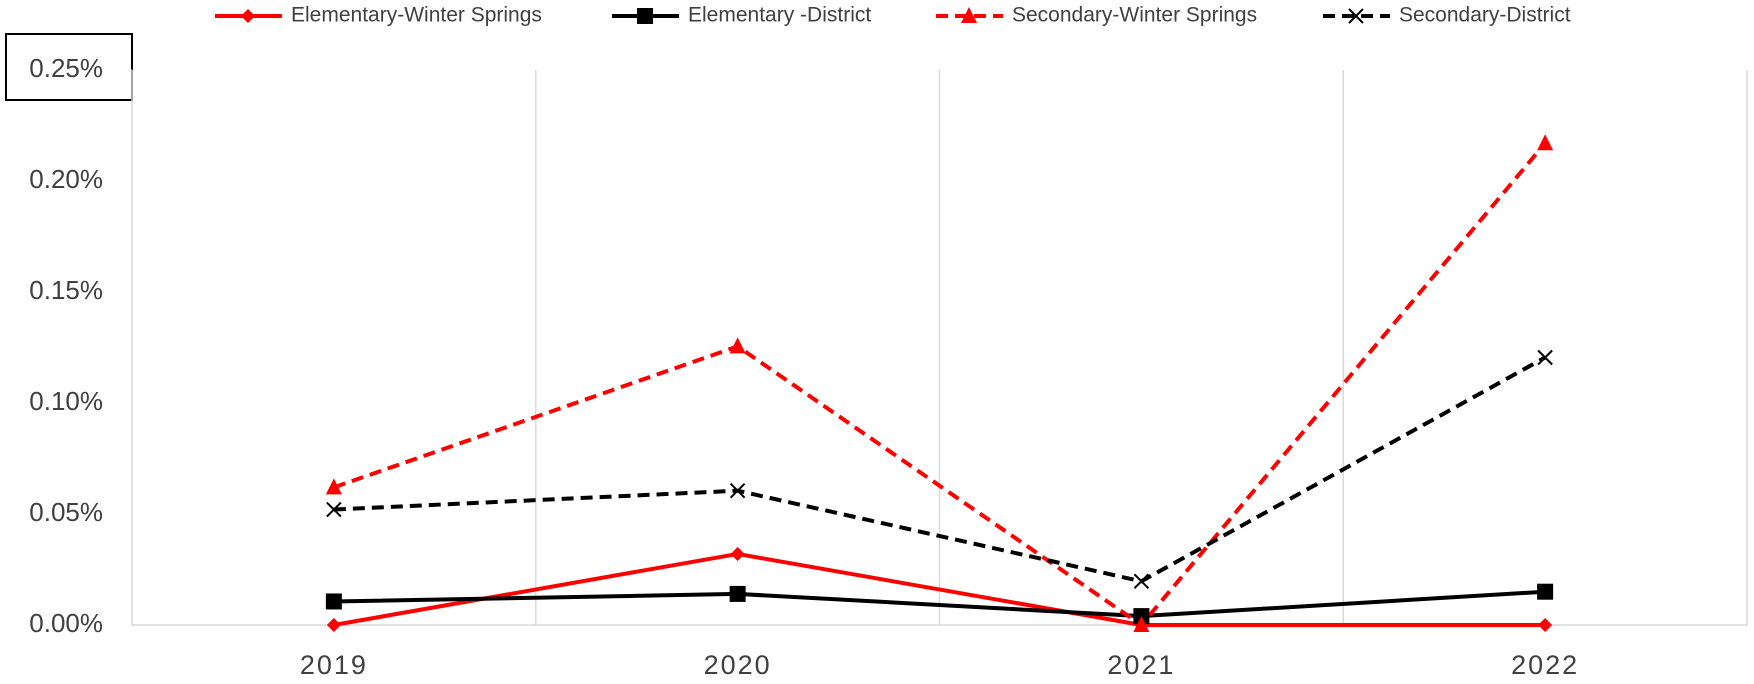 This screenshot has width=1754, height=684. I want to click on y-tick-label: 0.00%, so click(66, 623).